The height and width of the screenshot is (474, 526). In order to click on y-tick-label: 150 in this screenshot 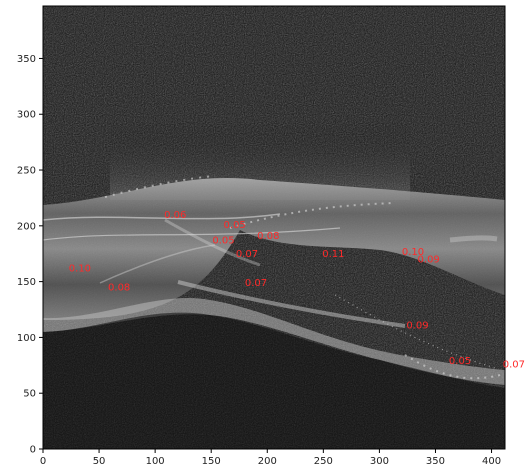, I will do `click(26, 282)`.